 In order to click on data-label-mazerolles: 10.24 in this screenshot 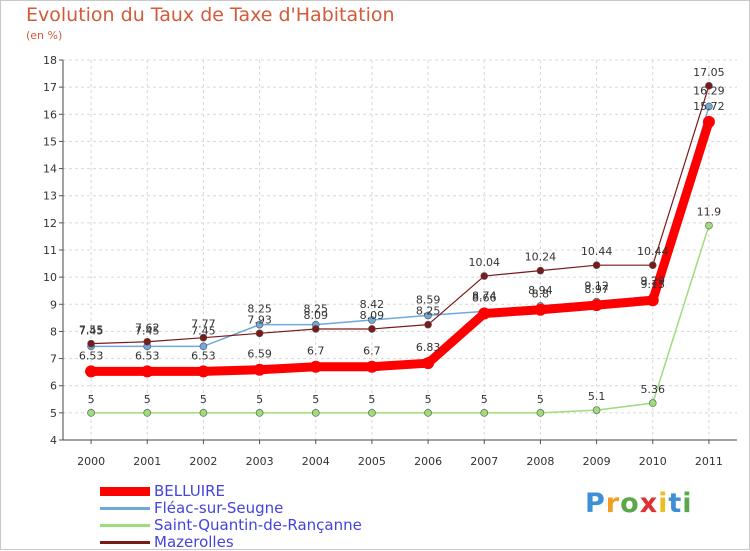, I will do `click(541, 257)`.